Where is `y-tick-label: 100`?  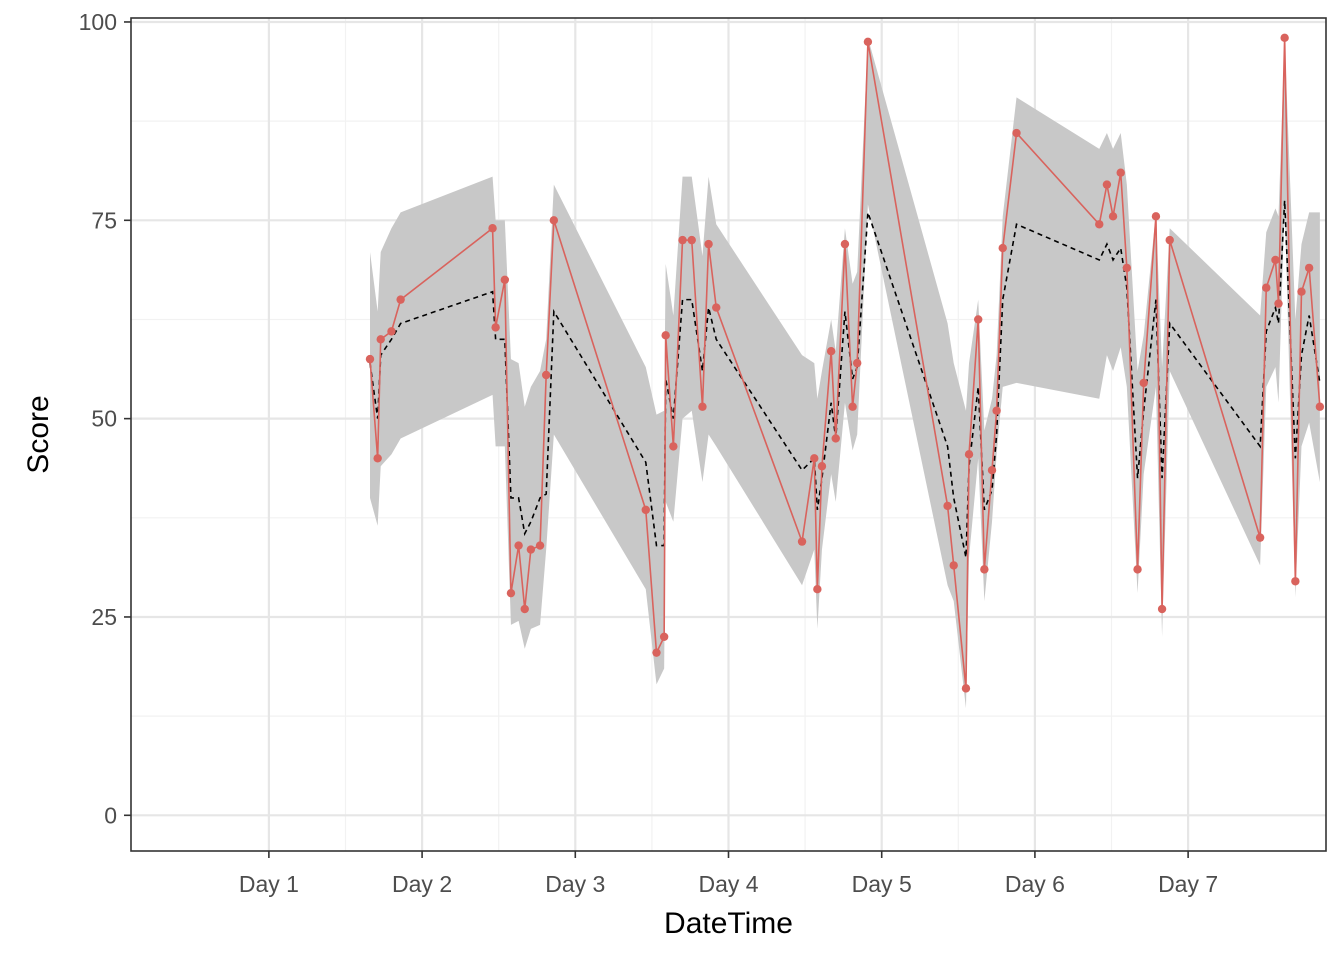
y-tick-label: 100 is located at coordinates (98, 22).